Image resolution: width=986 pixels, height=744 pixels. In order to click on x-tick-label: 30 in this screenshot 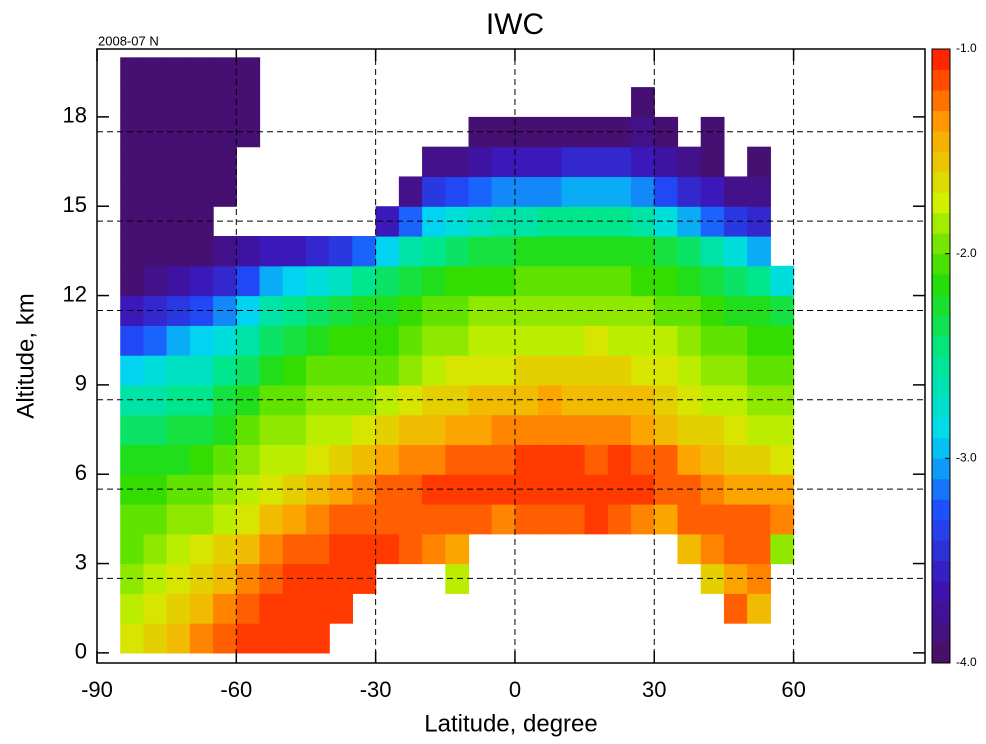, I will do `click(654, 689)`.